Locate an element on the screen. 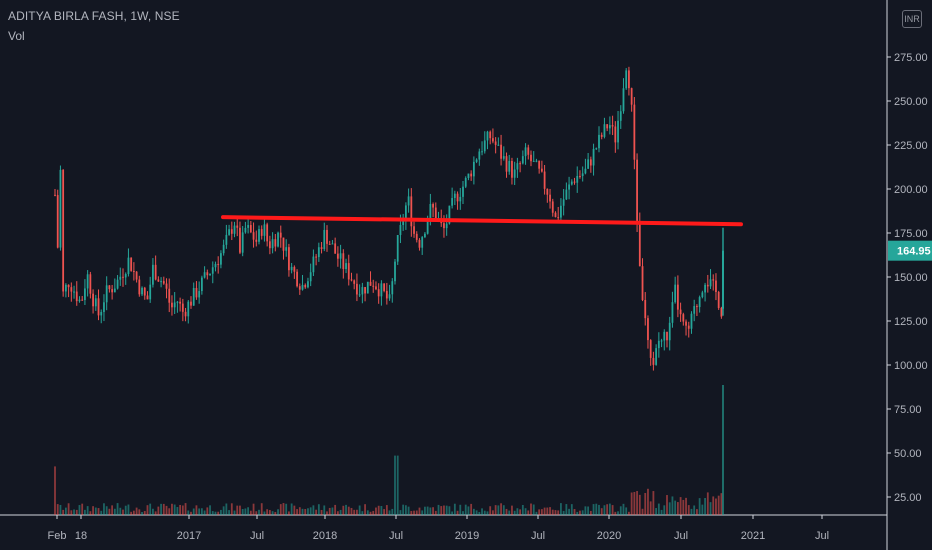 Image resolution: width=932 pixels, height=550 pixels. price-tick-label-2: 75.00 is located at coordinates (908, 410).